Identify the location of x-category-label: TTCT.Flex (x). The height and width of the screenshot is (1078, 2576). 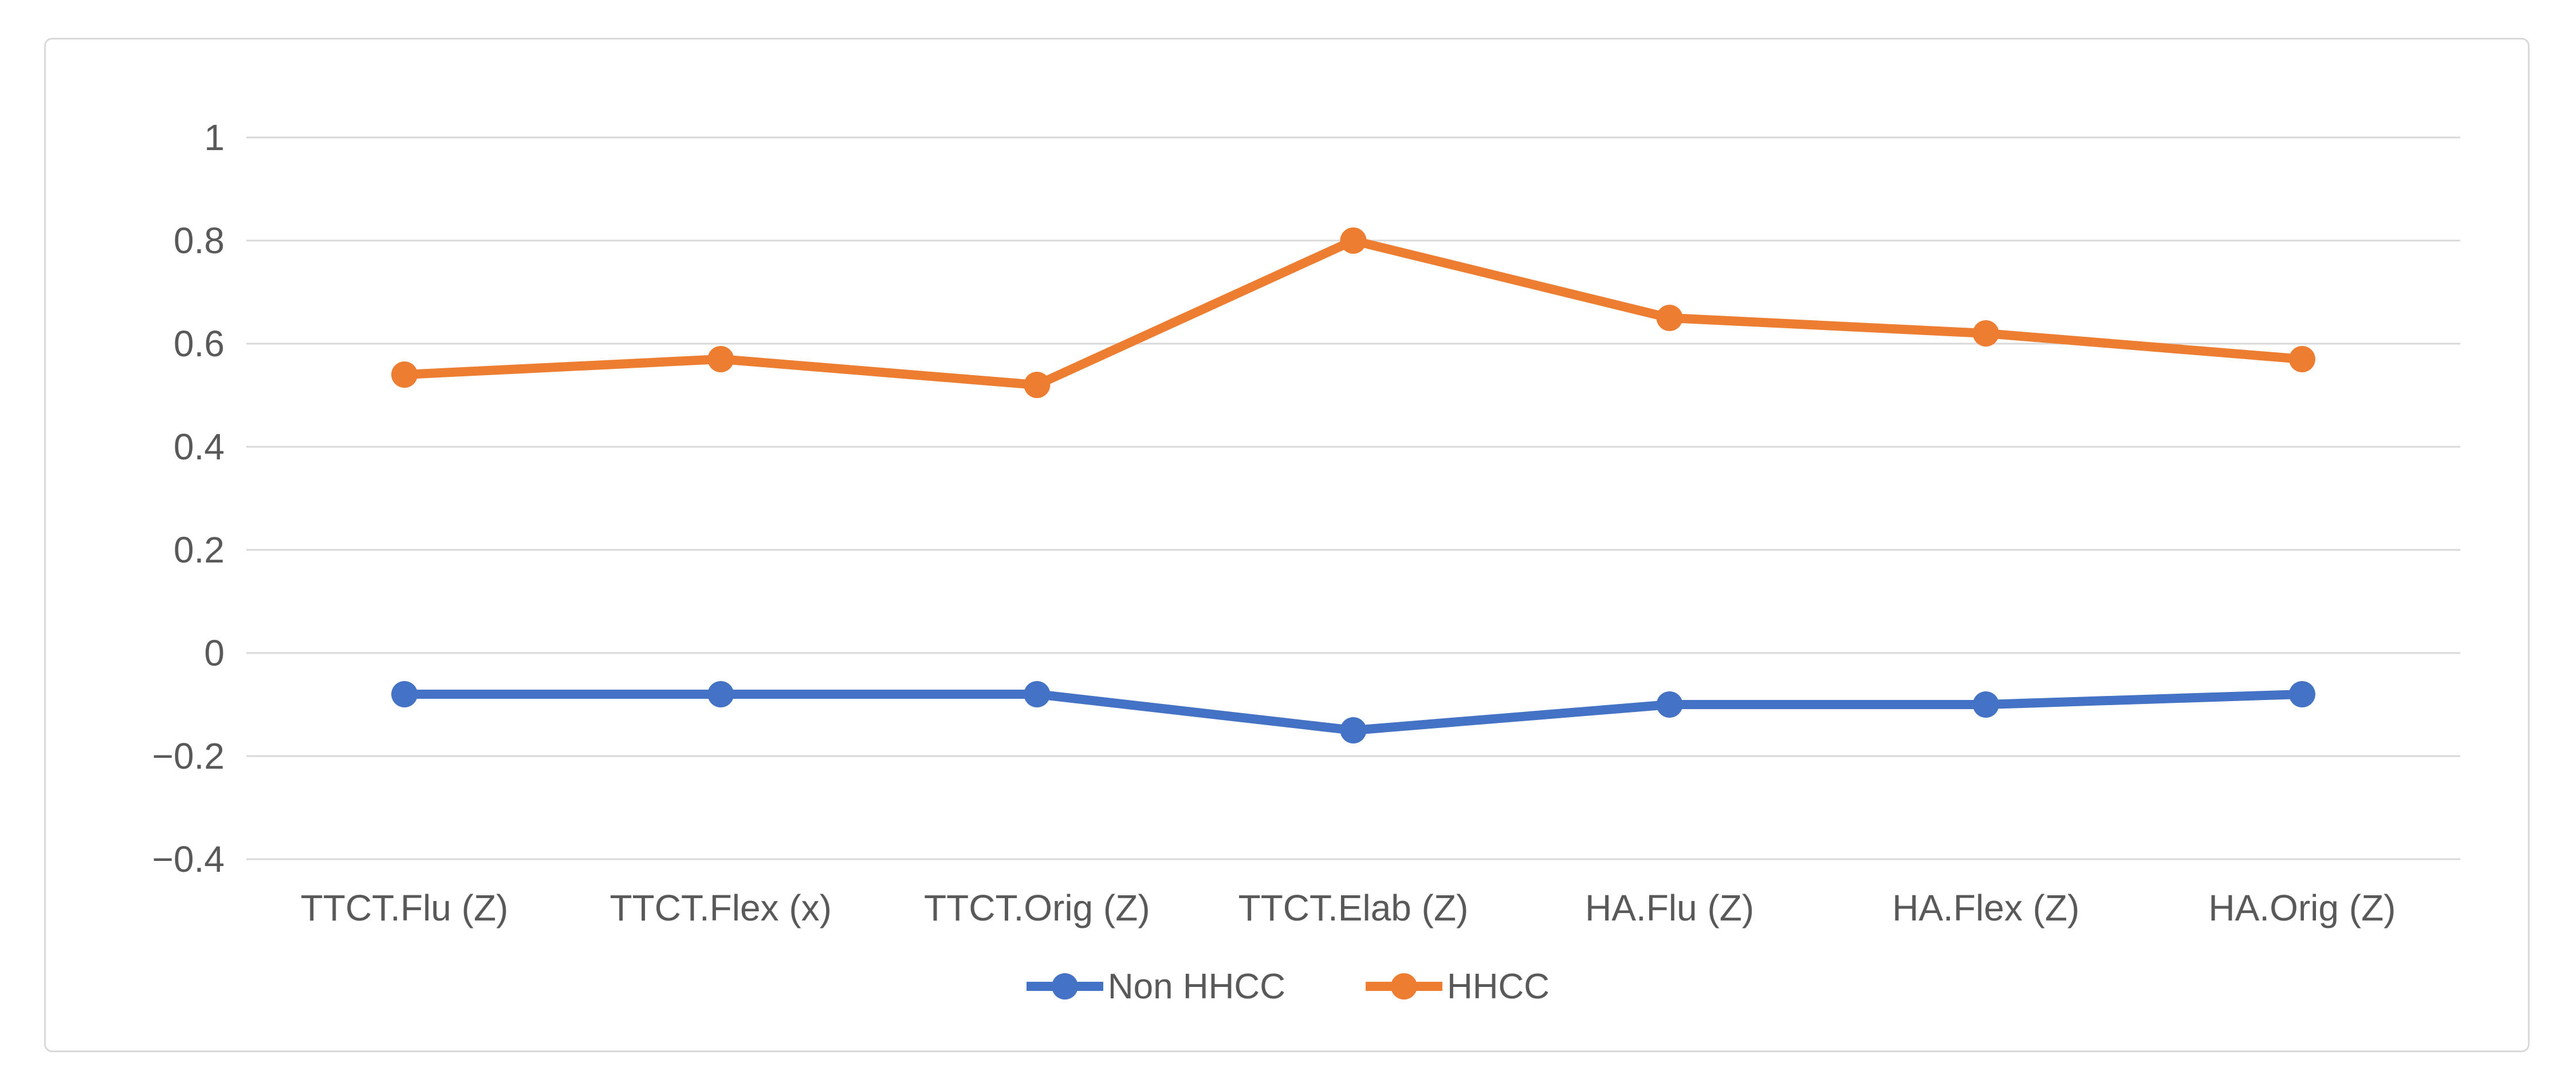
(720, 908).